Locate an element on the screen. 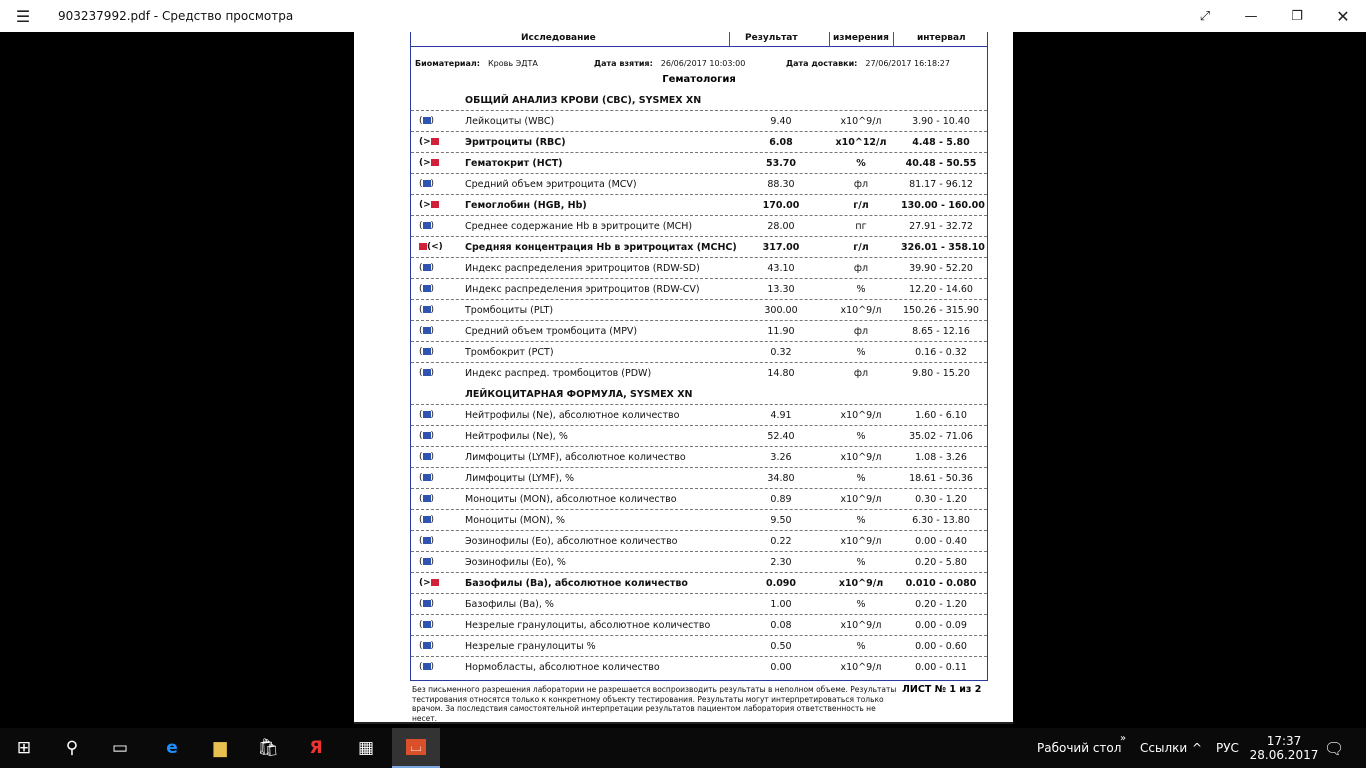  test-result: 88.30 is located at coordinates (781, 184).